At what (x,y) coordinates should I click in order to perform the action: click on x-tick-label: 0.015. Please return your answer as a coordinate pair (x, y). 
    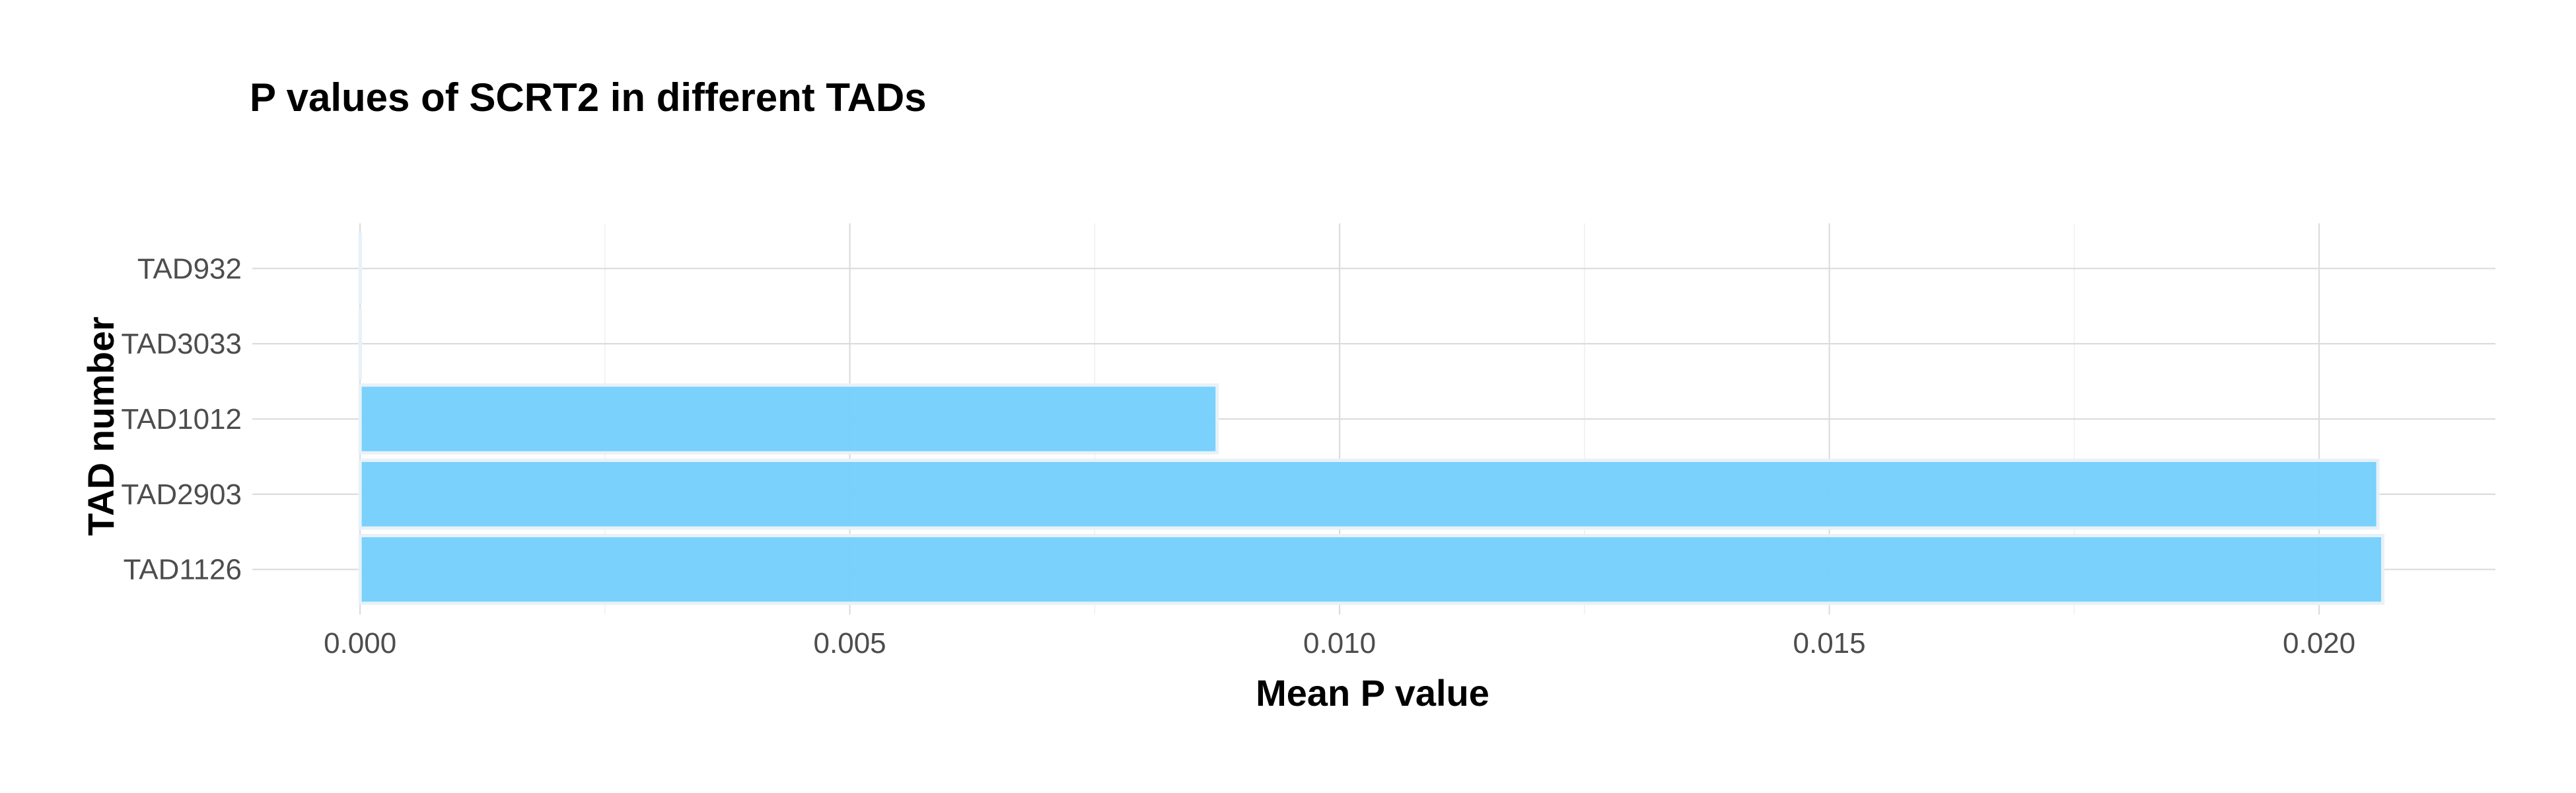
    Looking at the image, I should click on (1829, 643).